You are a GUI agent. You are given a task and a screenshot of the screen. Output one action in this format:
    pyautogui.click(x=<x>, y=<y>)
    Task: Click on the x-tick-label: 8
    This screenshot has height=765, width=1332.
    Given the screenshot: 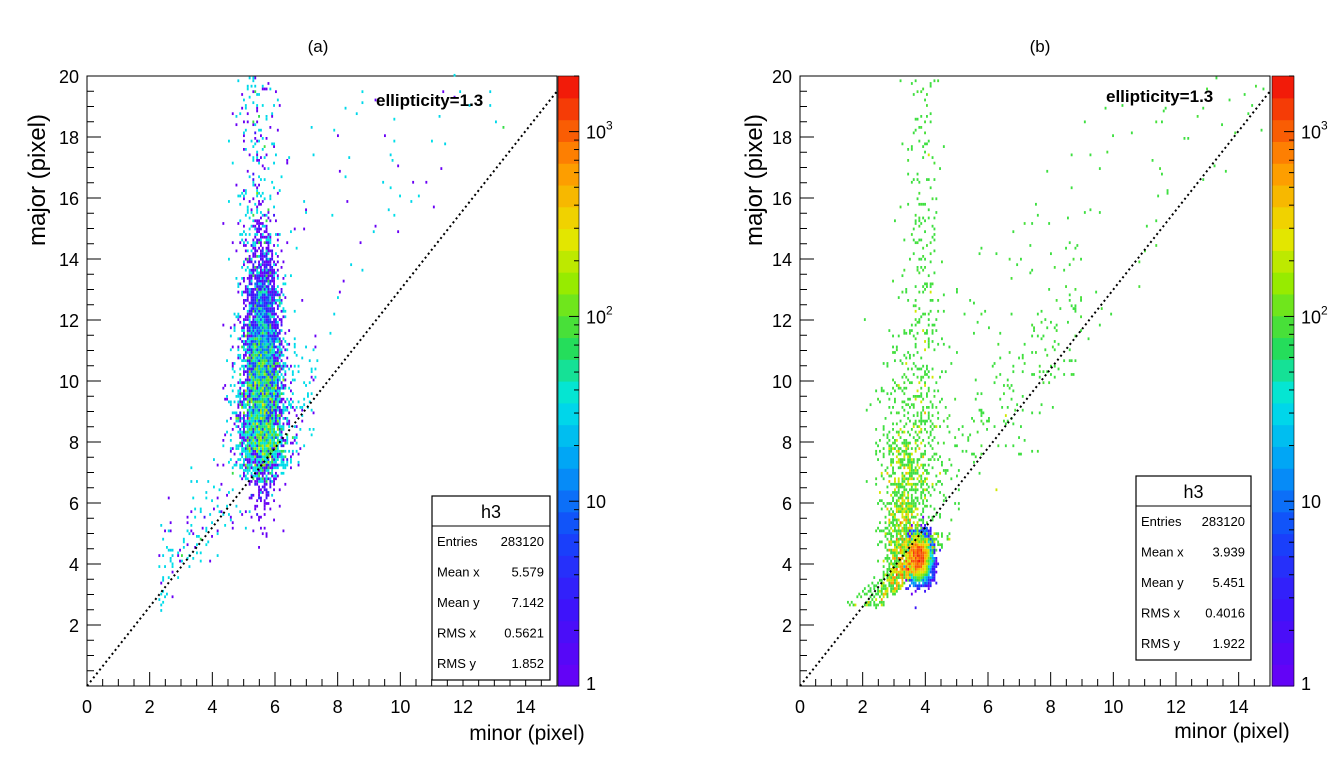 What is the action you would take?
    pyautogui.click(x=338, y=707)
    